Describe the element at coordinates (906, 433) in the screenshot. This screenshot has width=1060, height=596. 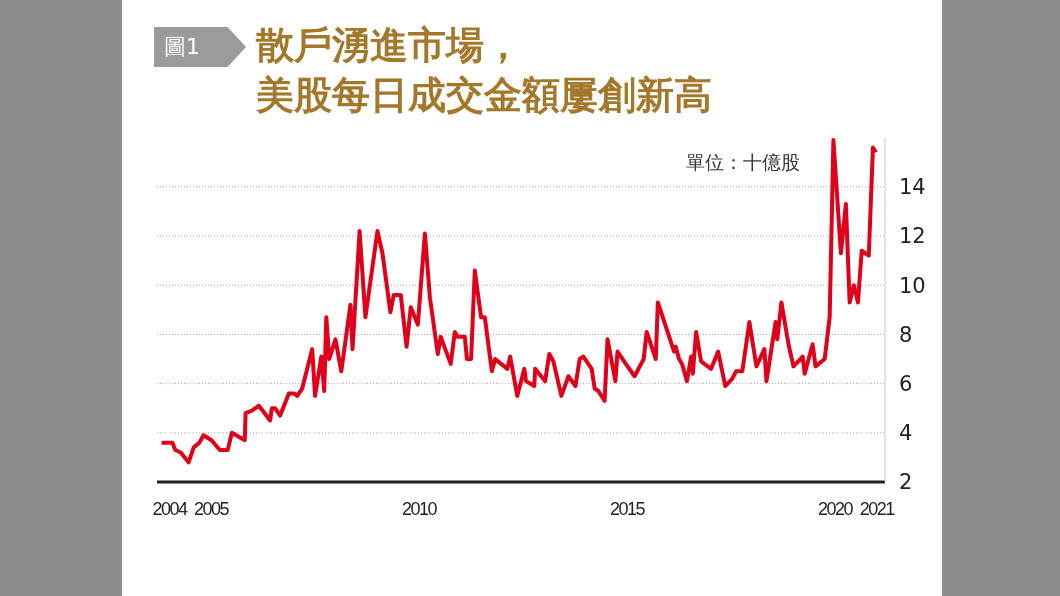
I see `y-tick-label: 4` at that location.